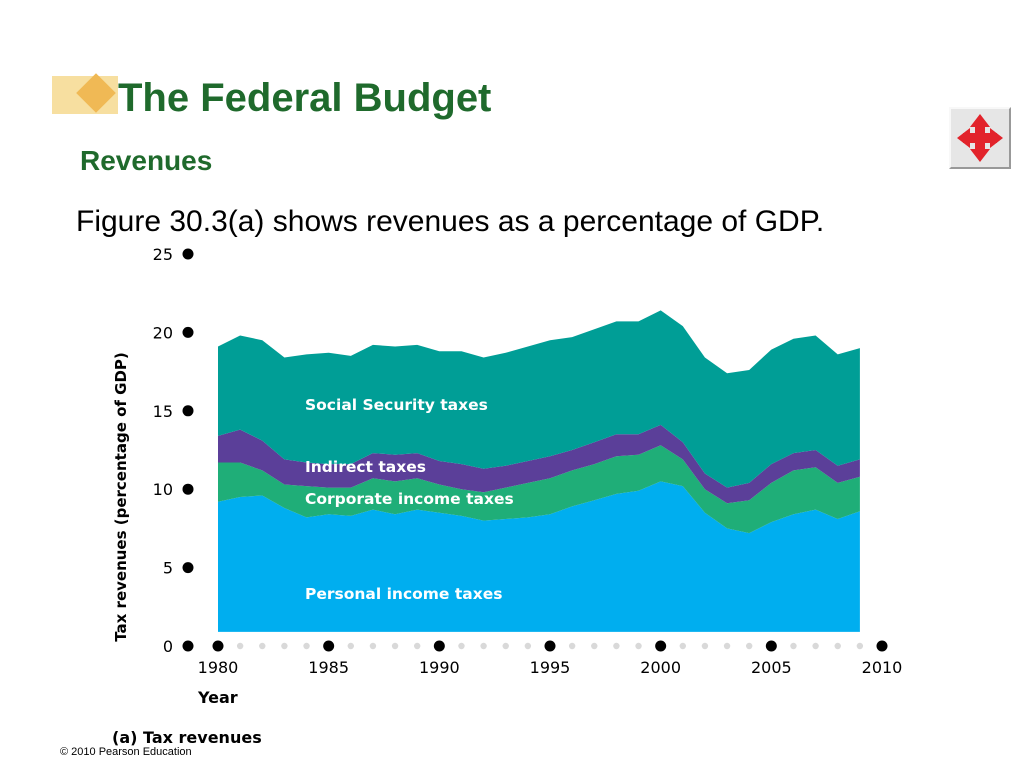 The image size is (1024, 768). Describe the element at coordinates (146, 160) in the screenshot. I see `page-subtitle: Revenues` at that location.